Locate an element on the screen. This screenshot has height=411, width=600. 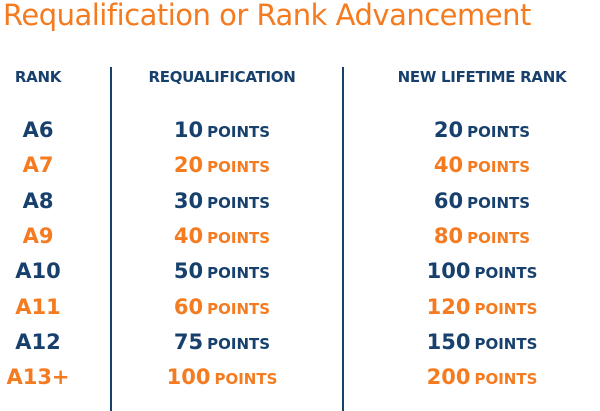
lifetime-rank-cell: 60 POINTS is located at coordinates (481, 201).